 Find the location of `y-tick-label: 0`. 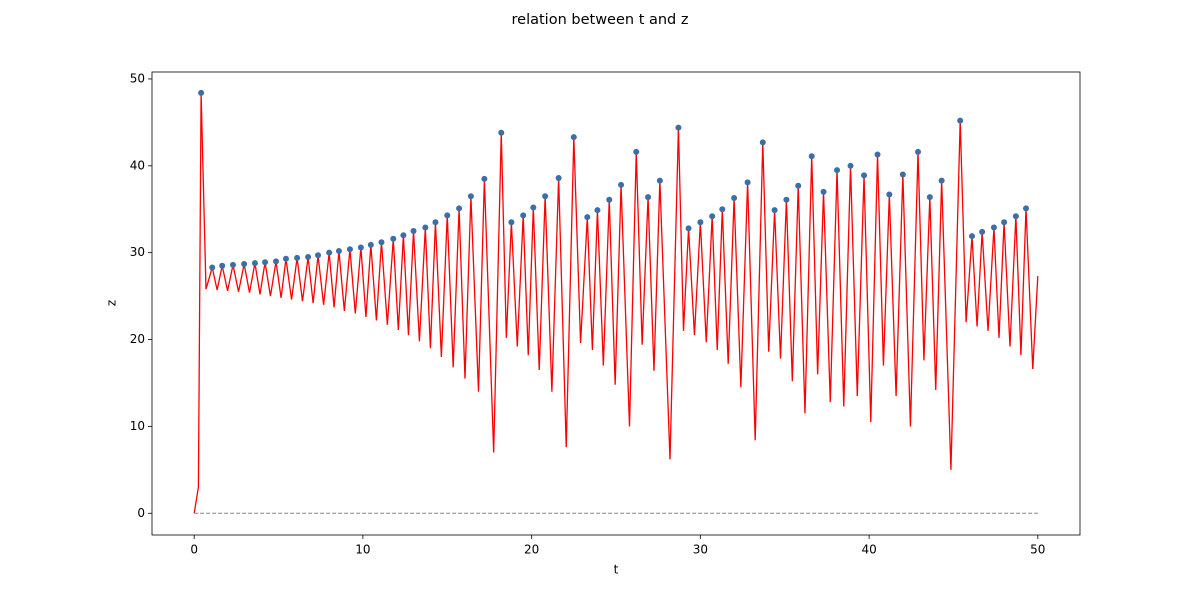

y-tick-label: 0 is located at coordinates (141, 513).